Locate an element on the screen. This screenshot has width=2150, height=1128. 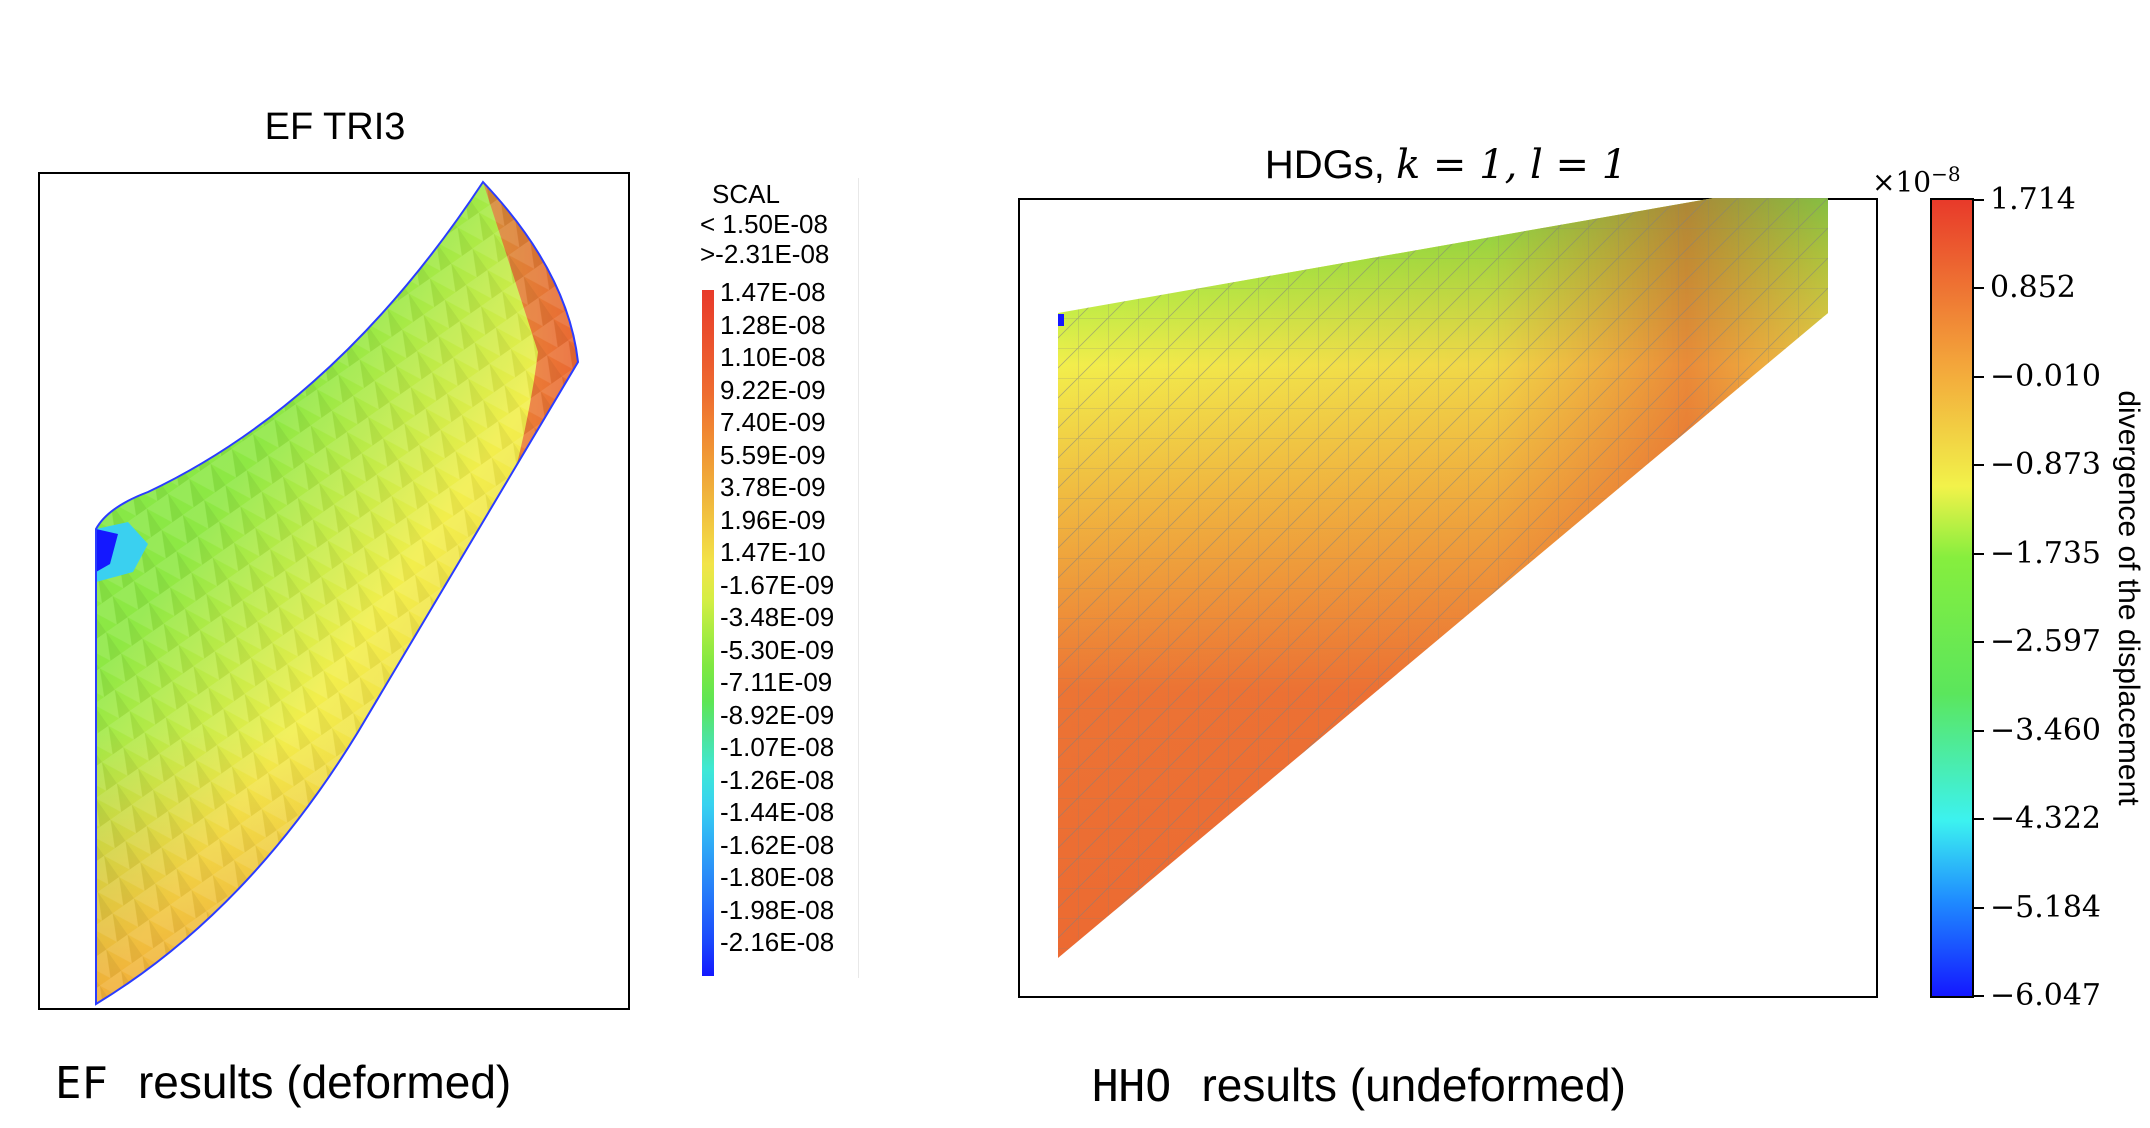
colorbar-tick-label: −1.735 is located at coordinates (2046, 553).